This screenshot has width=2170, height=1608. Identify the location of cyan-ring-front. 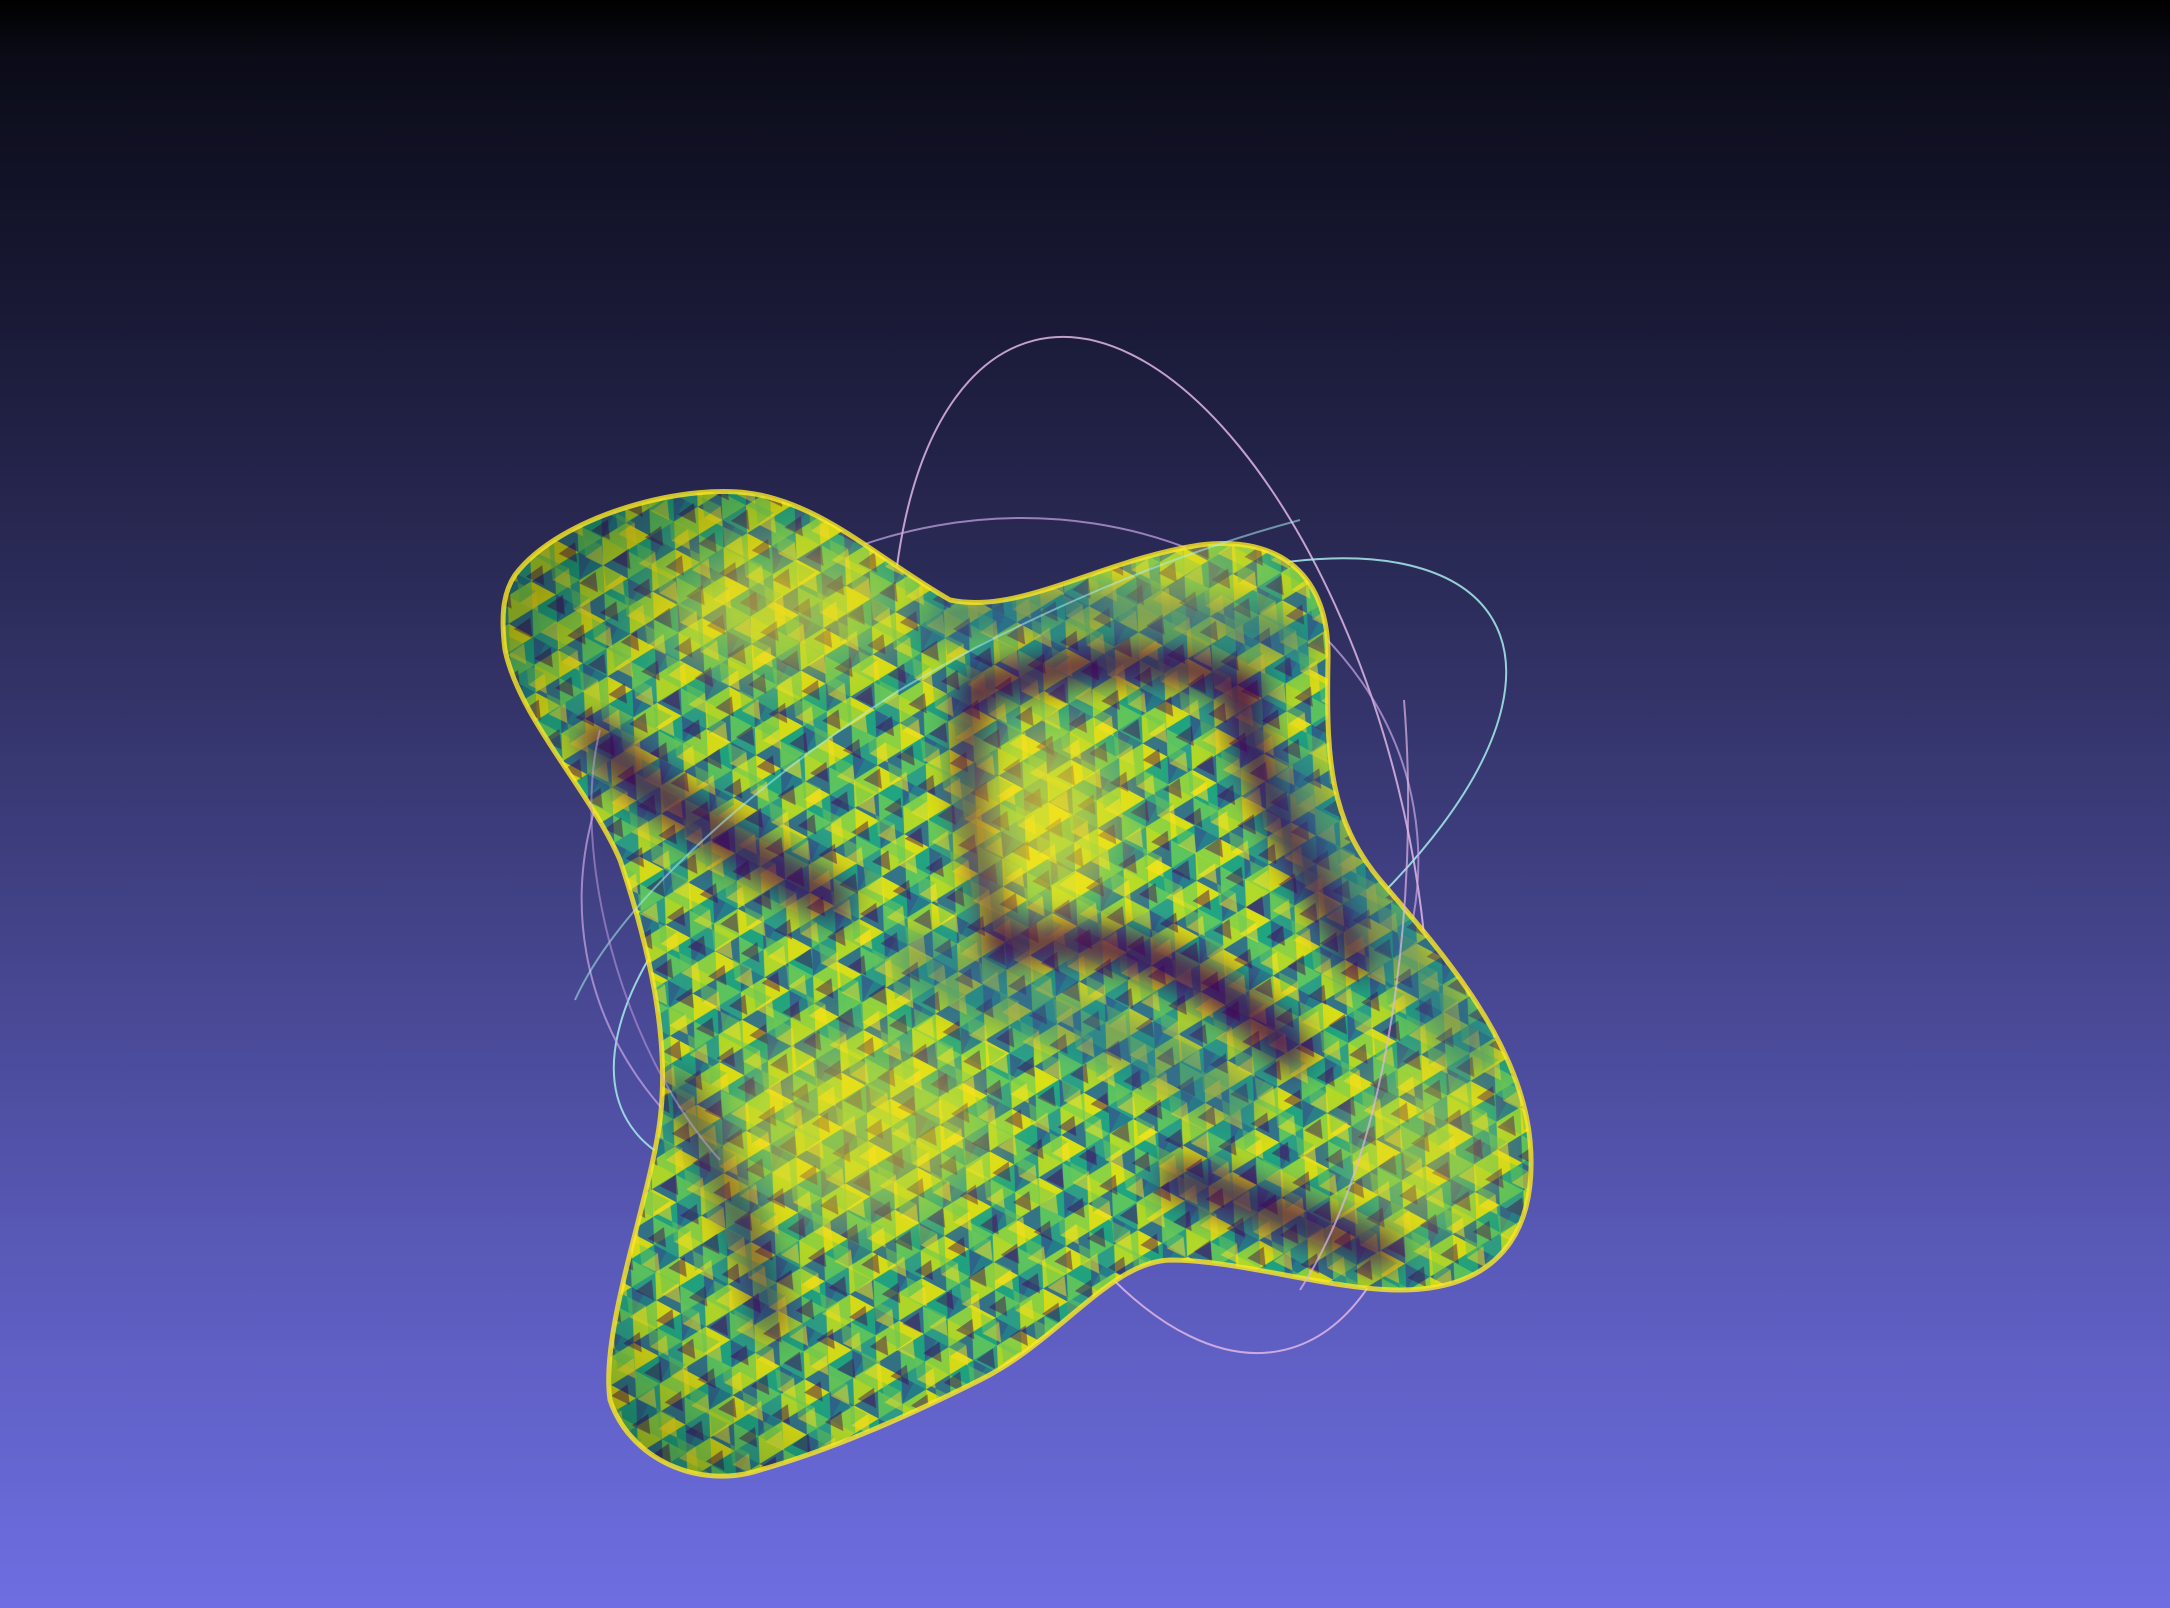
(937, 760).